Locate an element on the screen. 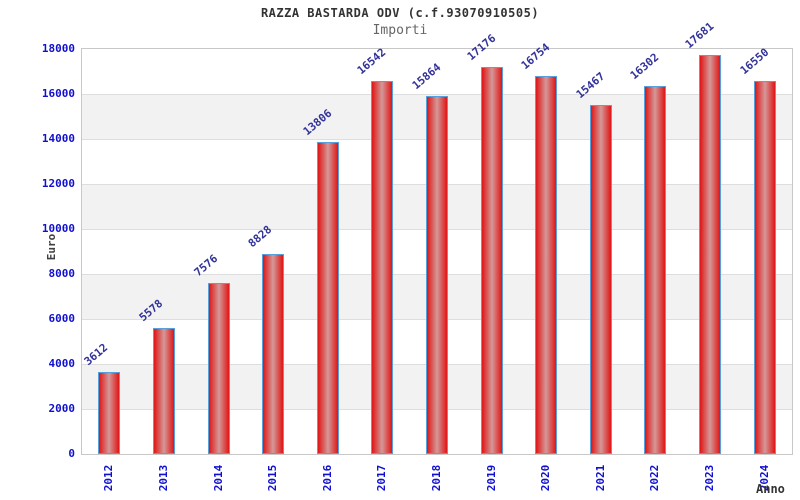  x-tick-label: 2020 is located at coordinates (546, 478).